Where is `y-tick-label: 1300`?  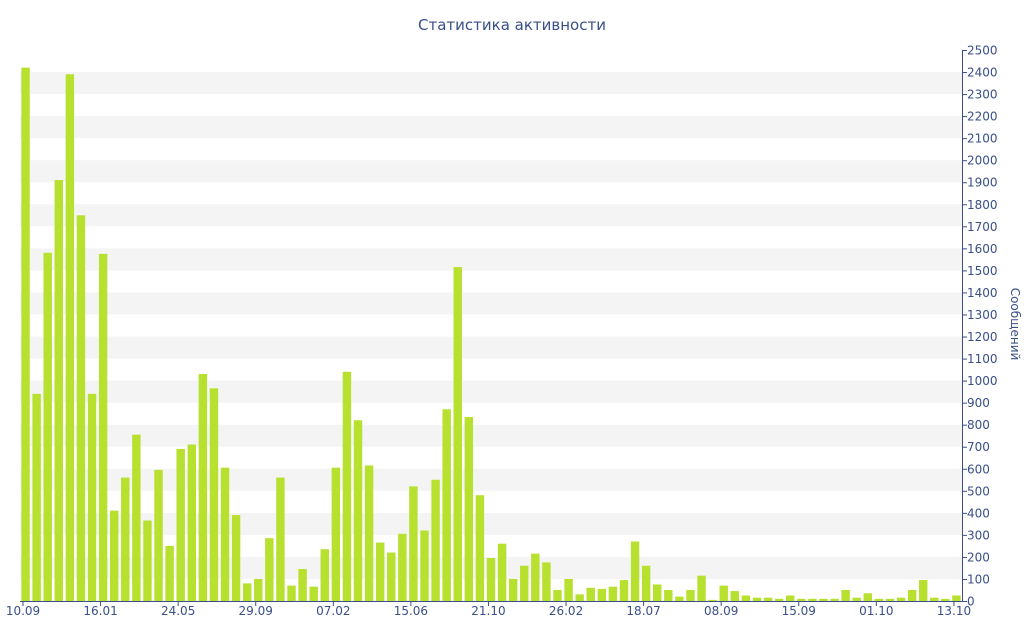 y-tick-label: 1300 is located at coordinates (982, 315).